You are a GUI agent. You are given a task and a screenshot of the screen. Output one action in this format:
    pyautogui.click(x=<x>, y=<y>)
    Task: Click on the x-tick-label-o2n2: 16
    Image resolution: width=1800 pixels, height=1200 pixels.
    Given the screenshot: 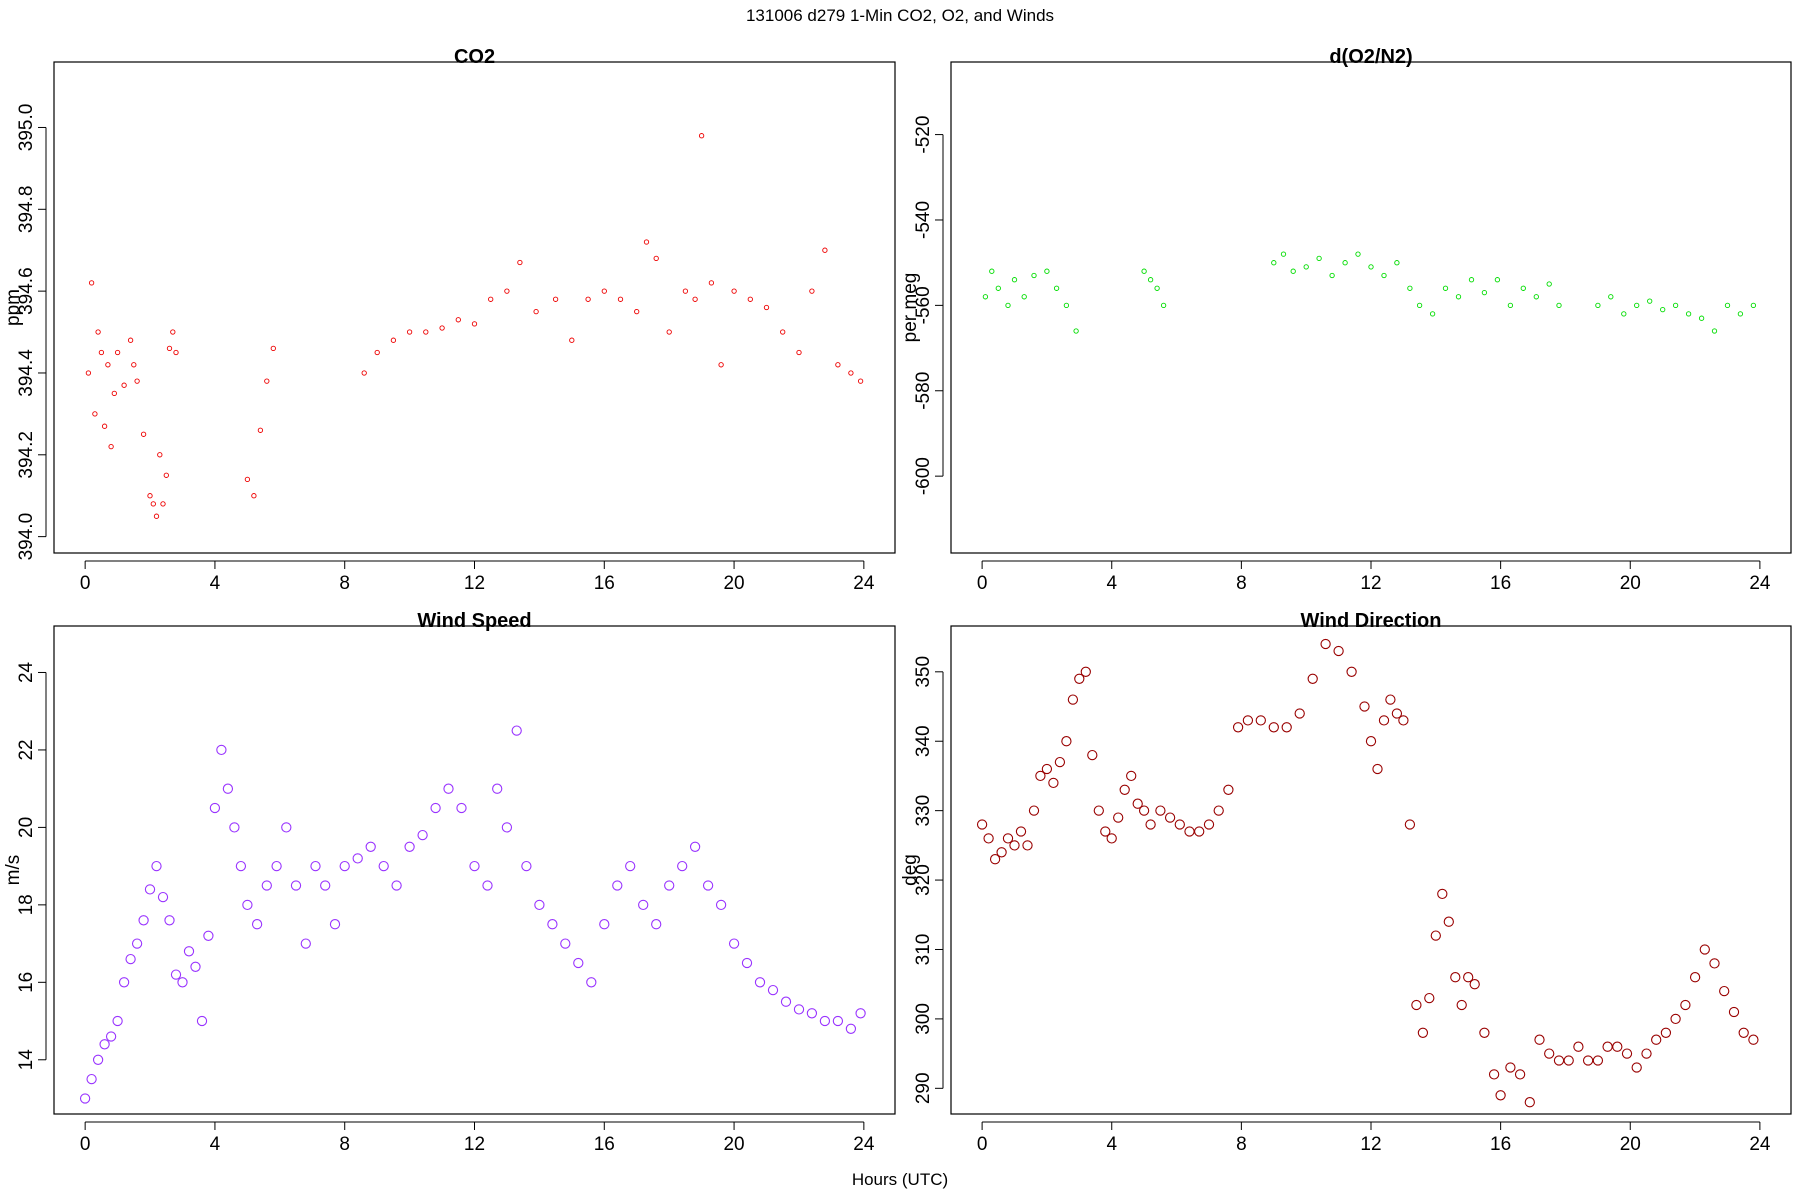 What is the action you would take?
    pyautogui.click(x=1500, y=583)
    